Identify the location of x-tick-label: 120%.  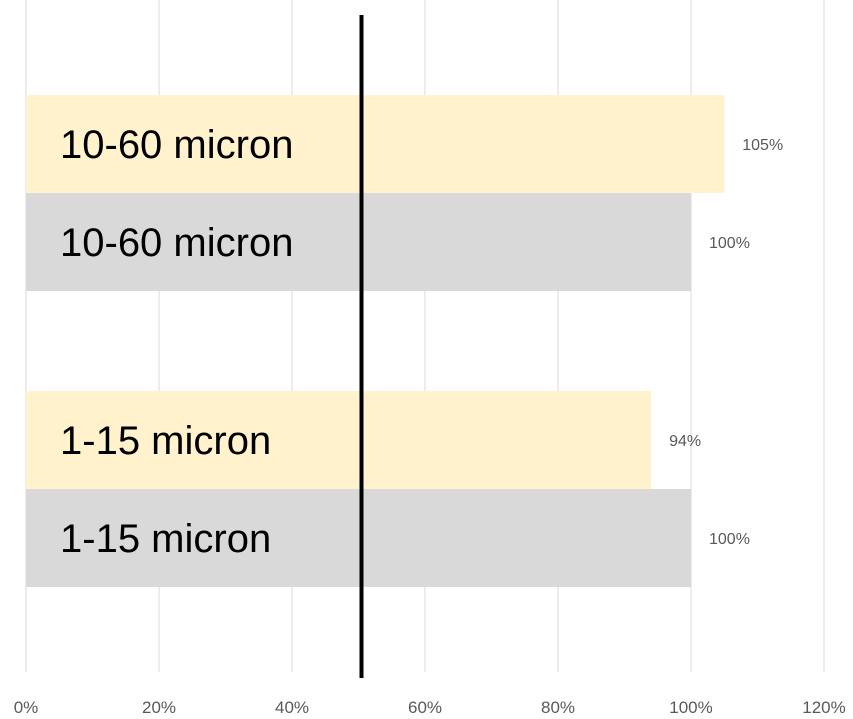
(823, 707).